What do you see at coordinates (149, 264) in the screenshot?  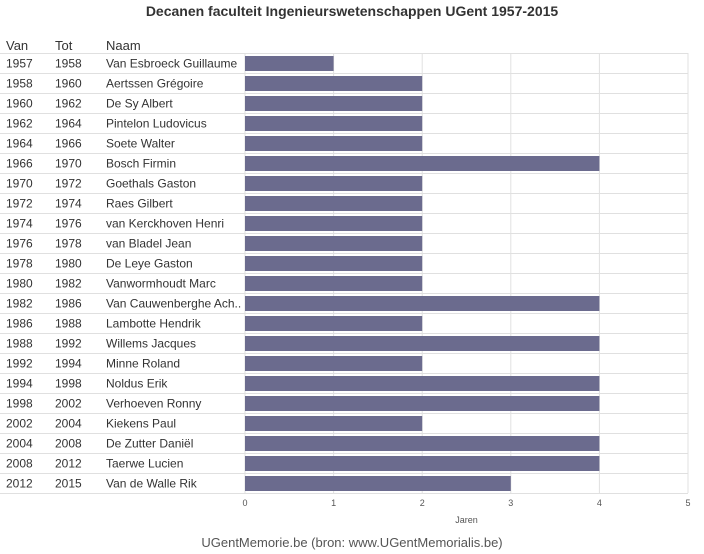 I see `row-naam: De Leye Gaston` at bounding box center [149, 264].